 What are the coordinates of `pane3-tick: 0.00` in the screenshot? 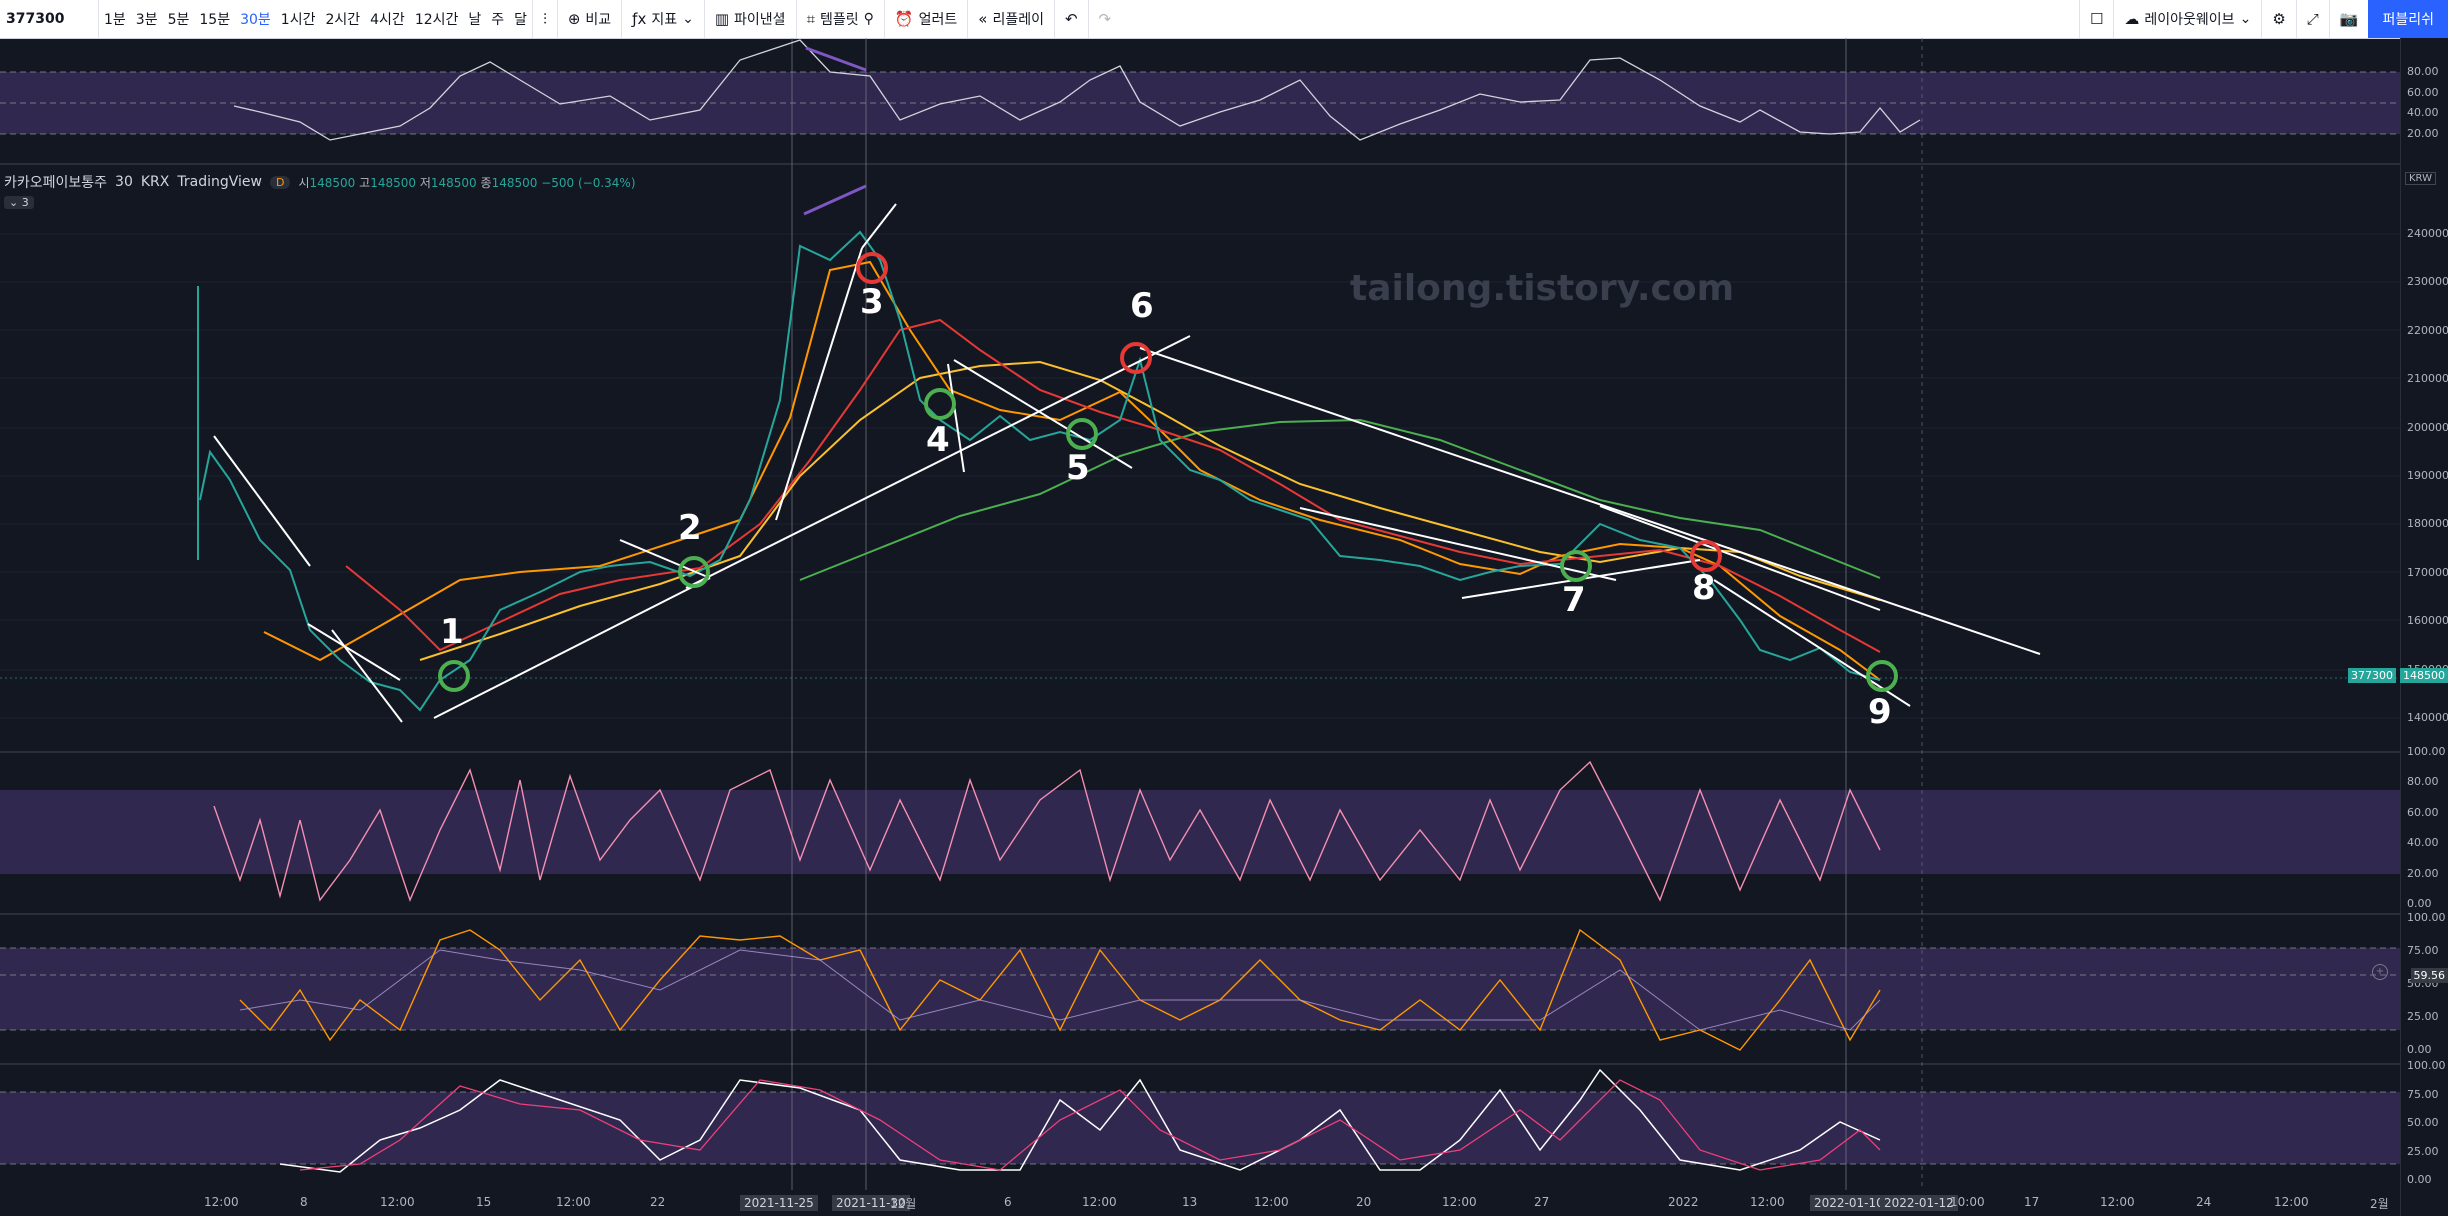 It's located at (2419, 1049).